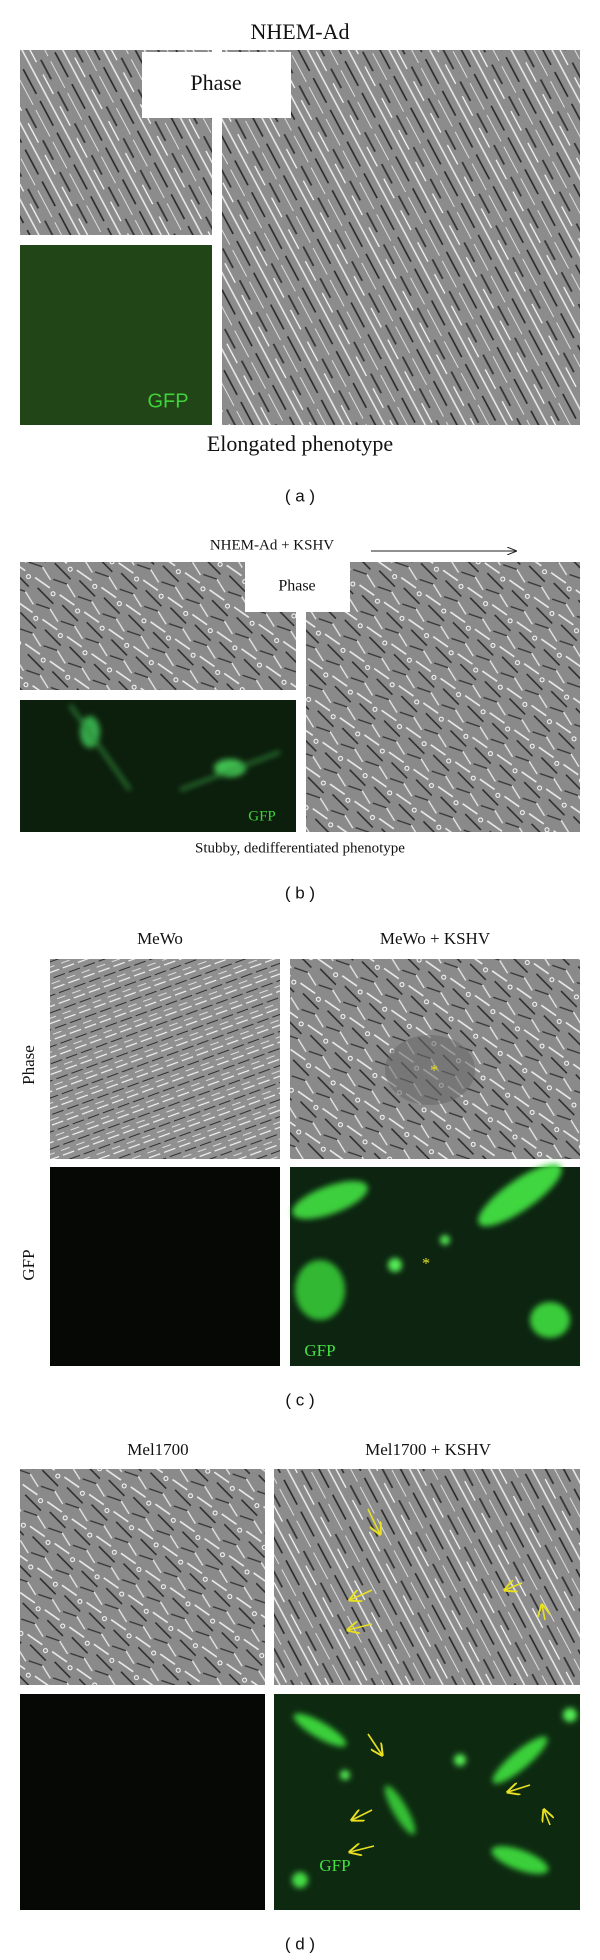 This screenshot has height=1960, width=600. I want to click on syncytium, so click(430, 1070).